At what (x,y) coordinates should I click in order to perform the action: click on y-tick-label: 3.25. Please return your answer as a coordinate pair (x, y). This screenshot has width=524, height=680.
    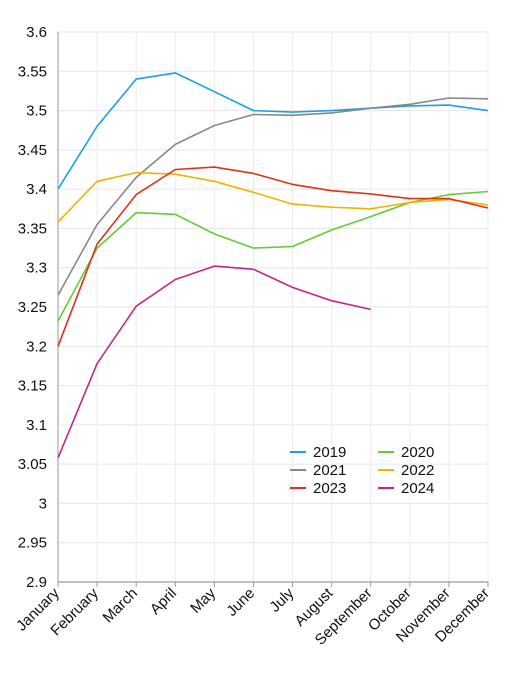
    Looking at the image, I should click on (32, 307).